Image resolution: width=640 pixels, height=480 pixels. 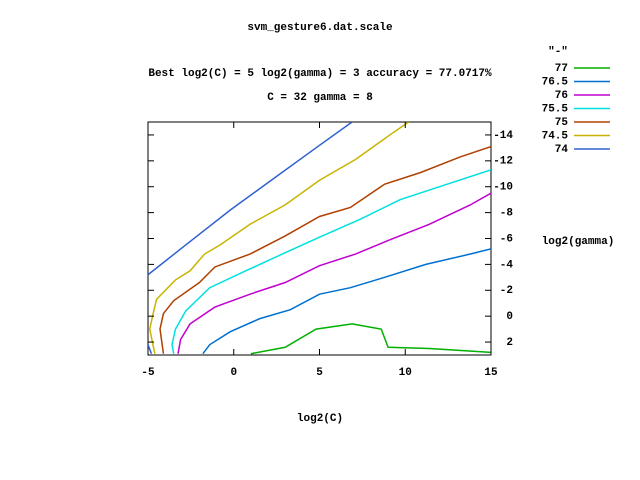 What do you see at coordinates (555, 136) in the screenshot?
I see `legend-label: 74.5` at bounding box center [555, 136].